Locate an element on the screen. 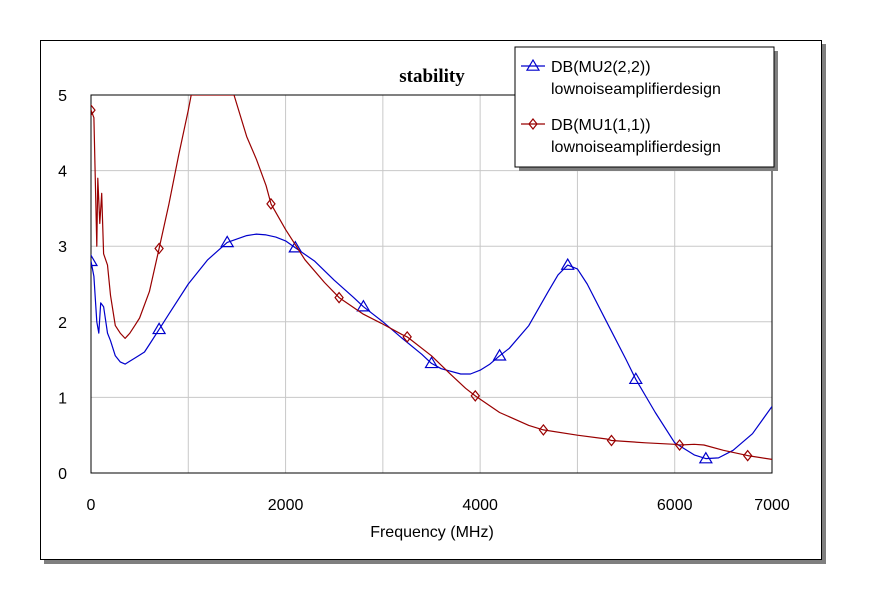  y-tick-label: 3 is located at coordinates (62, 247).